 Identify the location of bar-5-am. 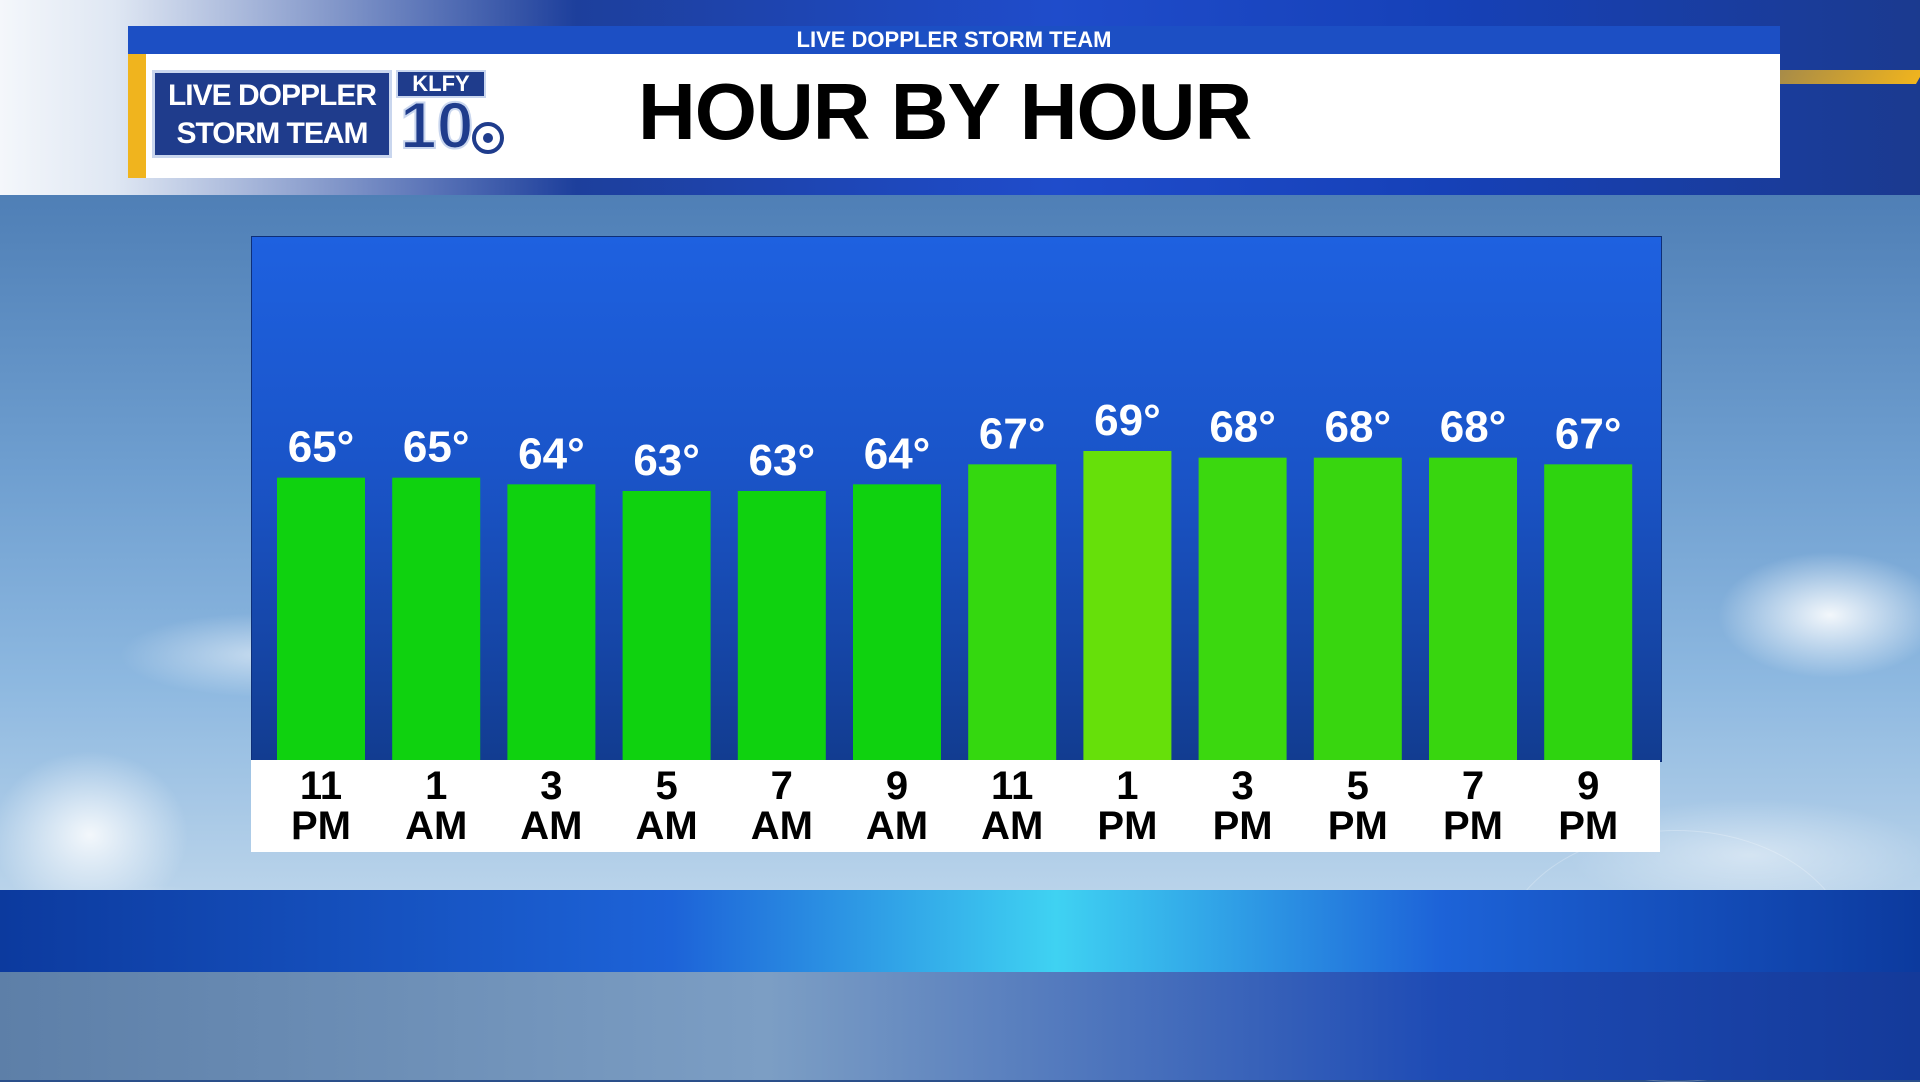
(666, 625).